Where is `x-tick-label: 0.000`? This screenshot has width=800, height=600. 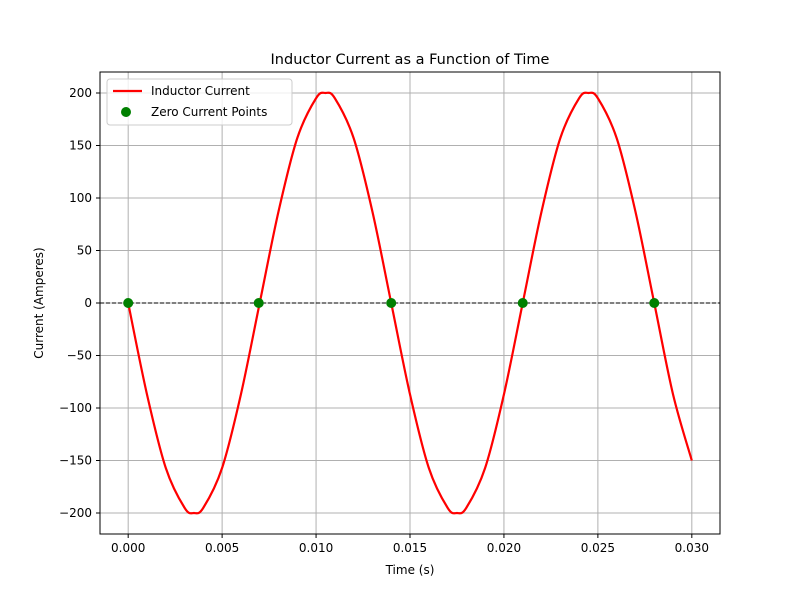 x-tick-label: 0.000 is located at coordinates (128, 548).